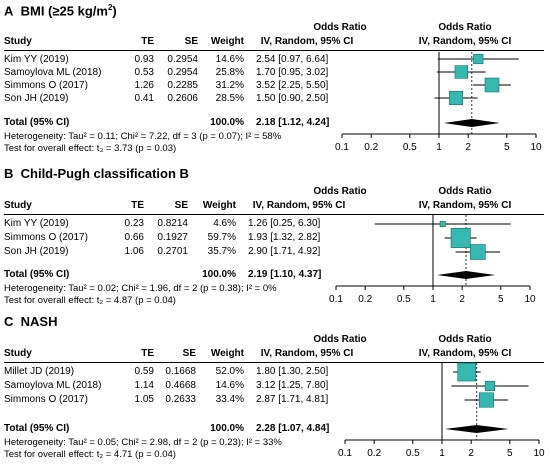 The width and height of the screenshot is (550, 466). What do you see at coordinates (180, 371) in the screenshot?
I see `study-se: 0.1668` at bounding box center [180, 371].